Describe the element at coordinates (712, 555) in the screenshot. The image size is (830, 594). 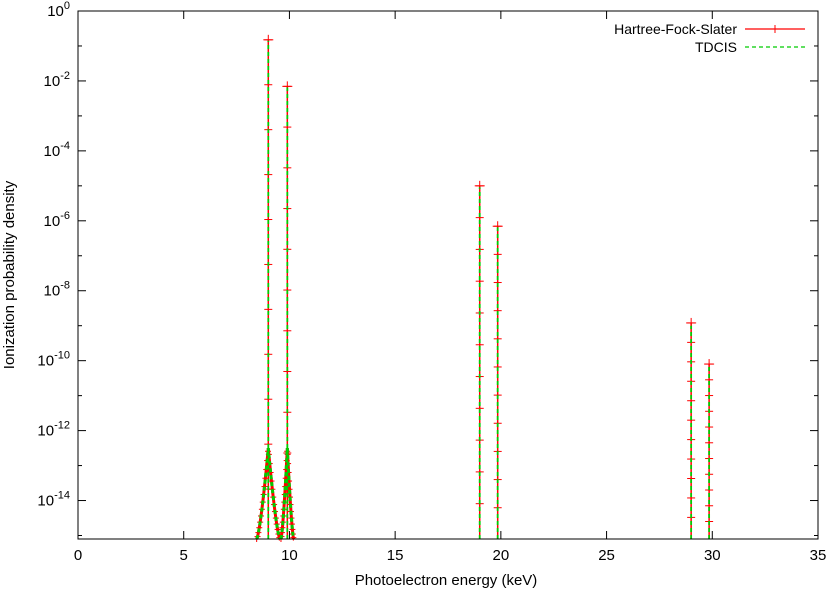
I see `x-tick-label: 30` at that location.